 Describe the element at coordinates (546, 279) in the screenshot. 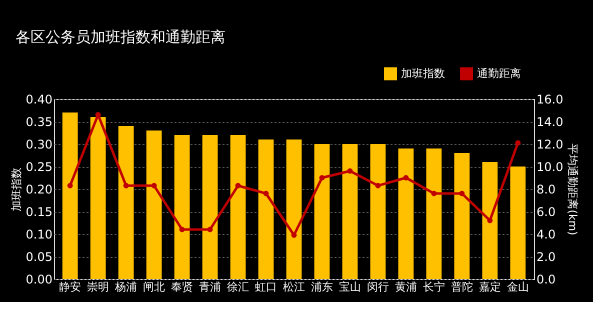

I see `y2-tick-label: 0.0` at that location.